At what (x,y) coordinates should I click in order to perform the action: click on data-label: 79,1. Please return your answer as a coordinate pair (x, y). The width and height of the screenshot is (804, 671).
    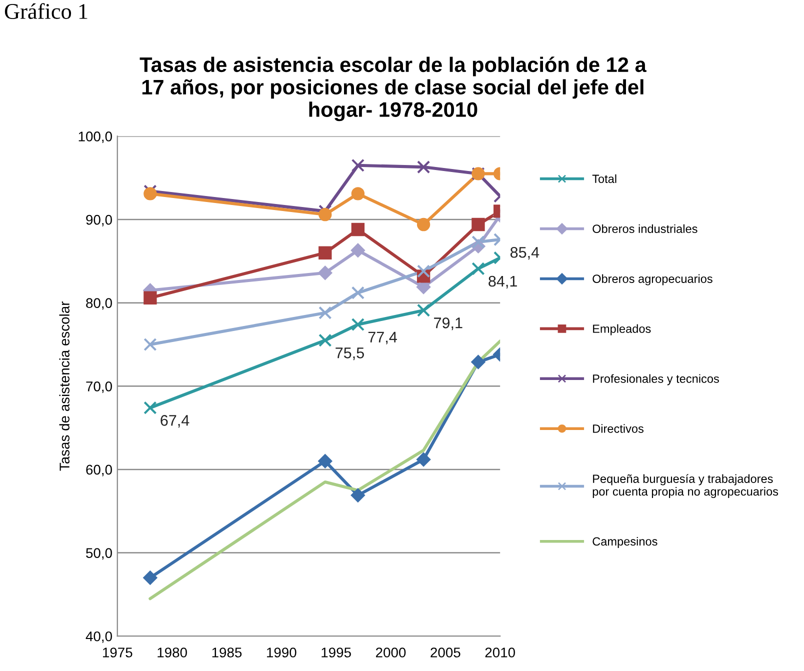
    Looking at the image, I should click on (448, 324).